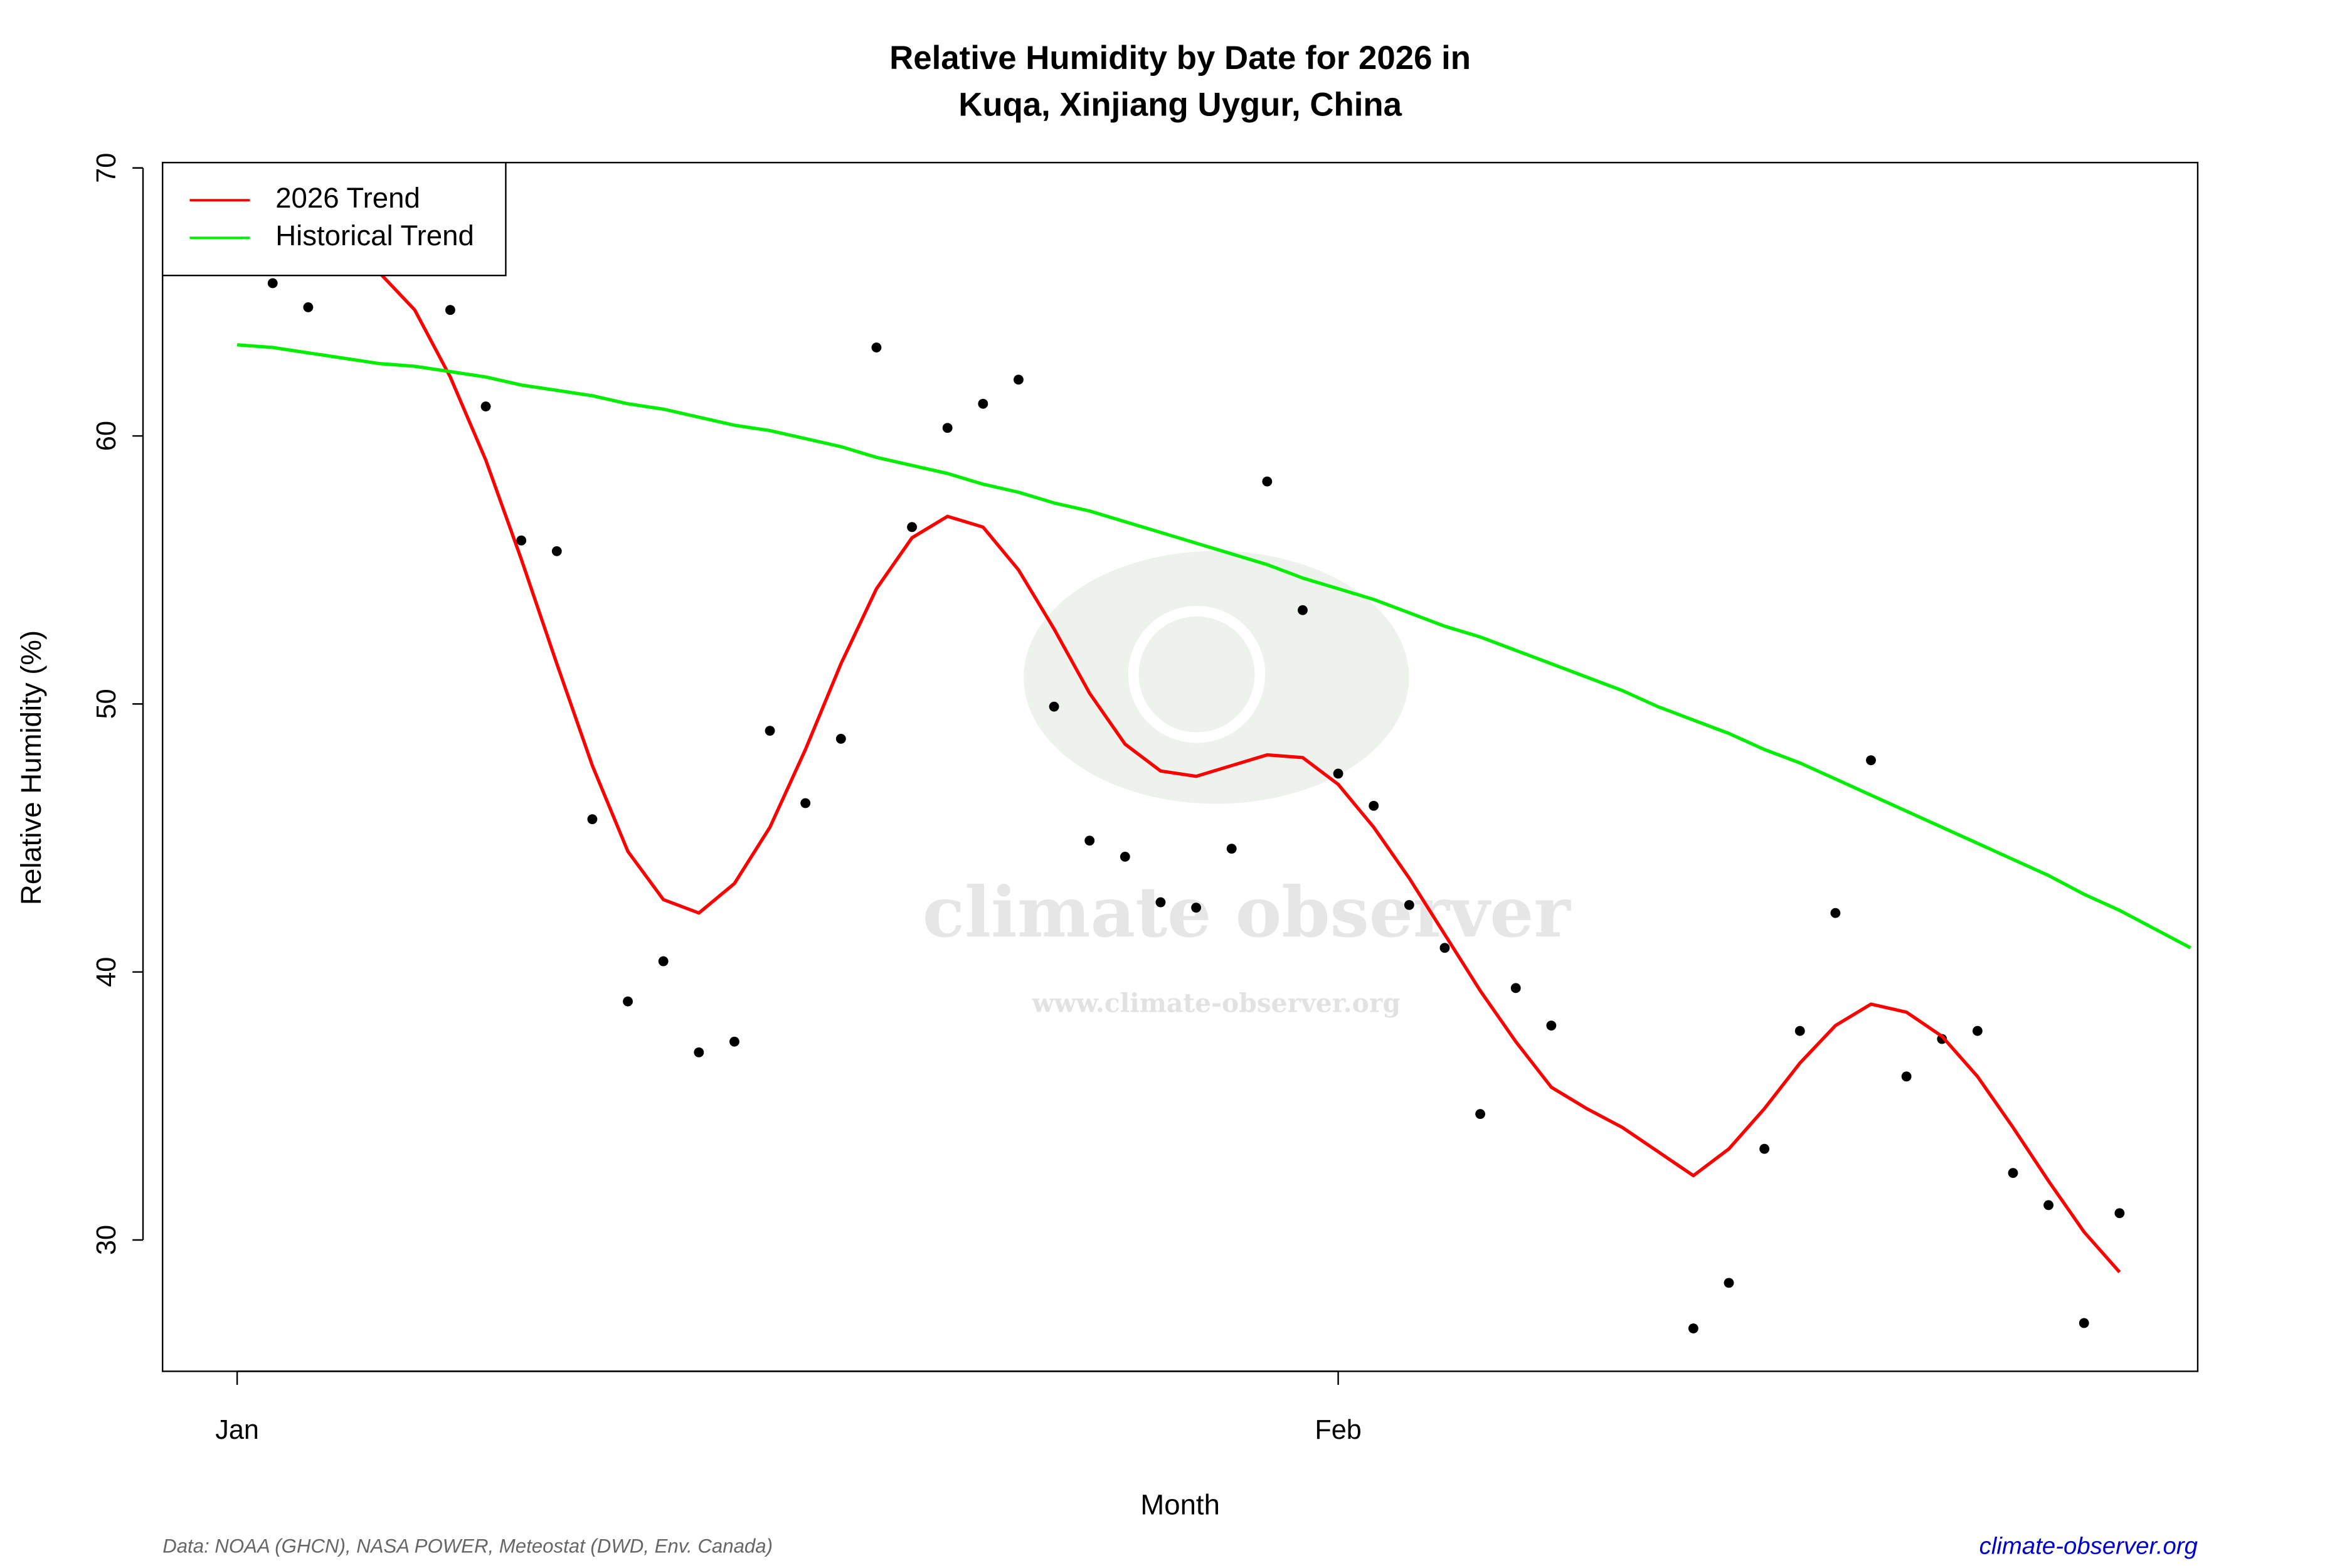 This screenshot has height=1568, width=2352. I want to click on y-tick-label: 60, so click(107, 436).